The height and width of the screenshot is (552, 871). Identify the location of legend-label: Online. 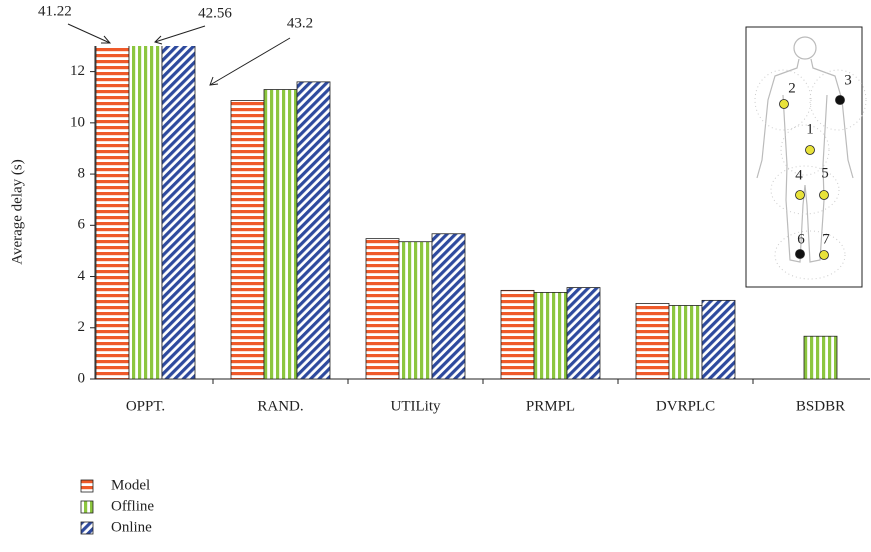
(131, 527).